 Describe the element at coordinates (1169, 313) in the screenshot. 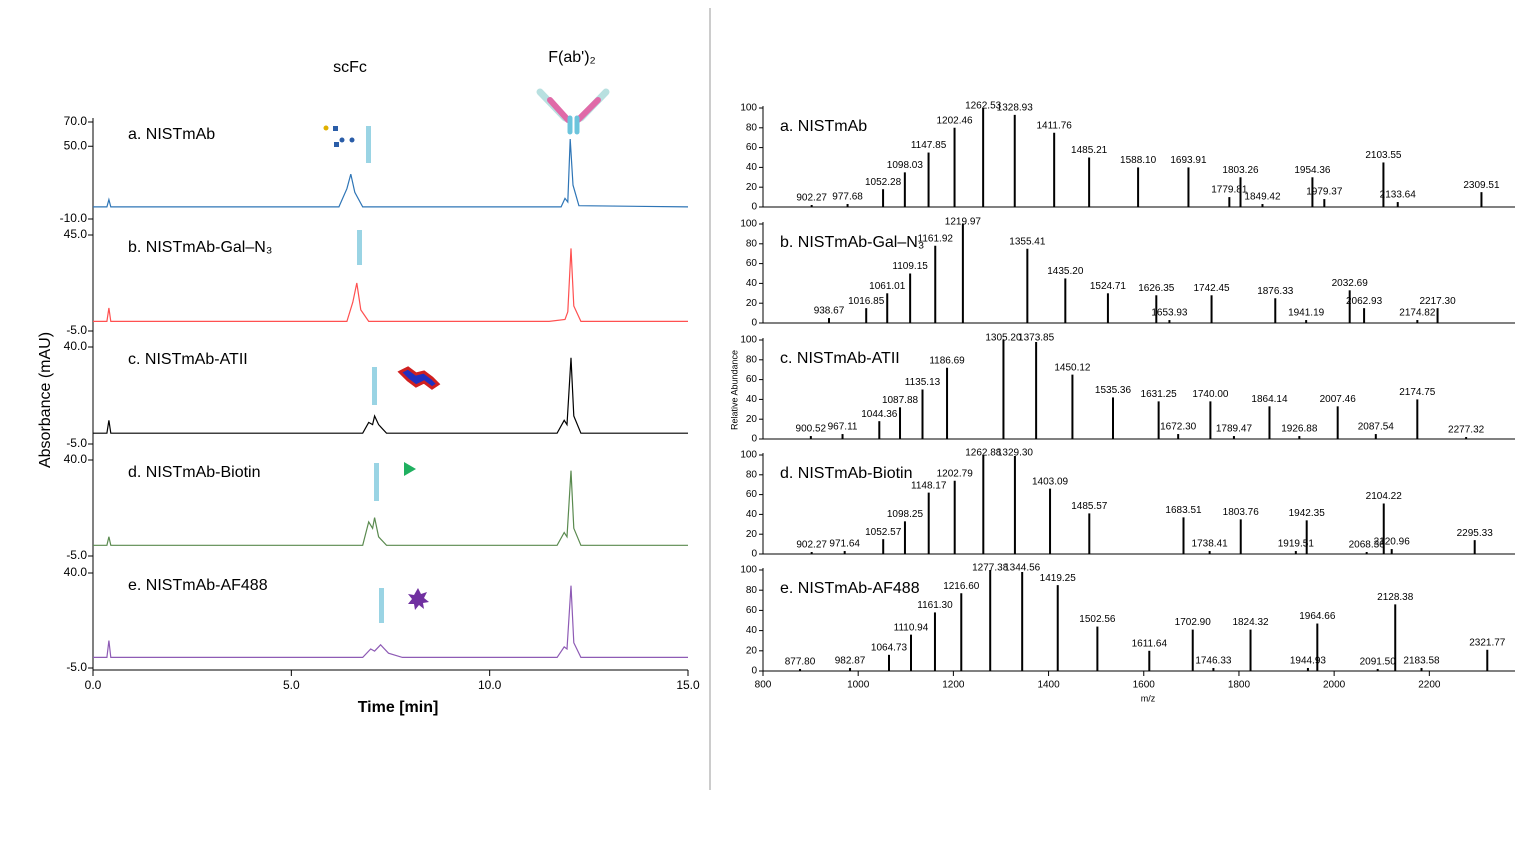

I see `peak-label: 1653.93` at that location.